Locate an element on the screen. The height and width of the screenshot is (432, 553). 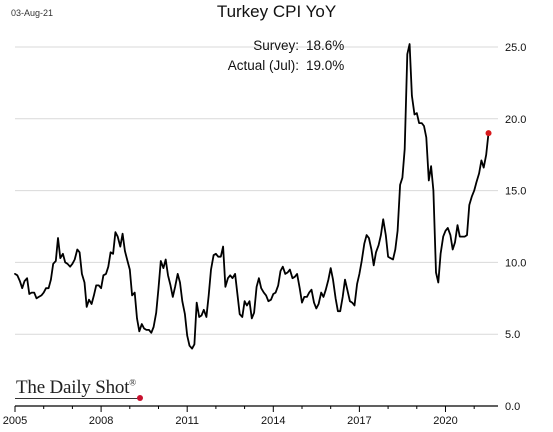
annotation-survey: Survey: 18.6% is located at coordinates (276, 47).